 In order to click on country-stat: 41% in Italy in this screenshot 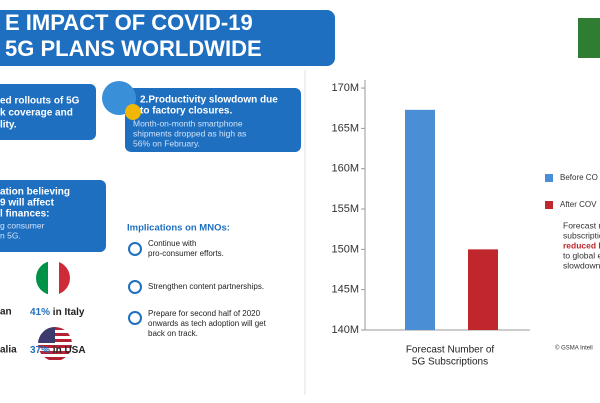, I will do `click(57, 312)`.